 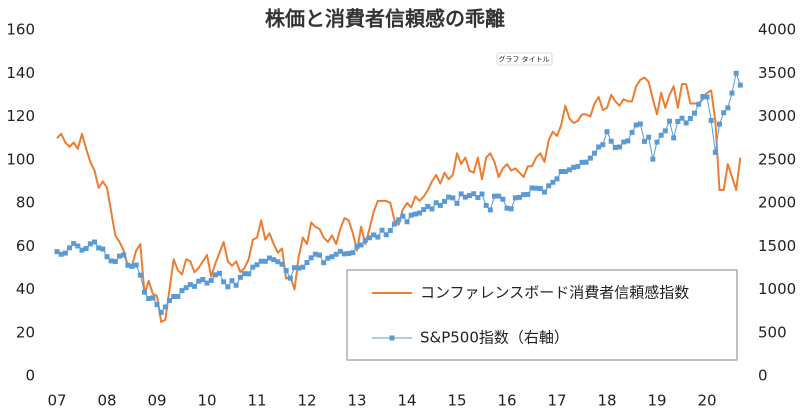 What do you see at coordinates (20, 116) in the screenshot?
I see `y-tick-label: 120` at bounding box center [20, 116].